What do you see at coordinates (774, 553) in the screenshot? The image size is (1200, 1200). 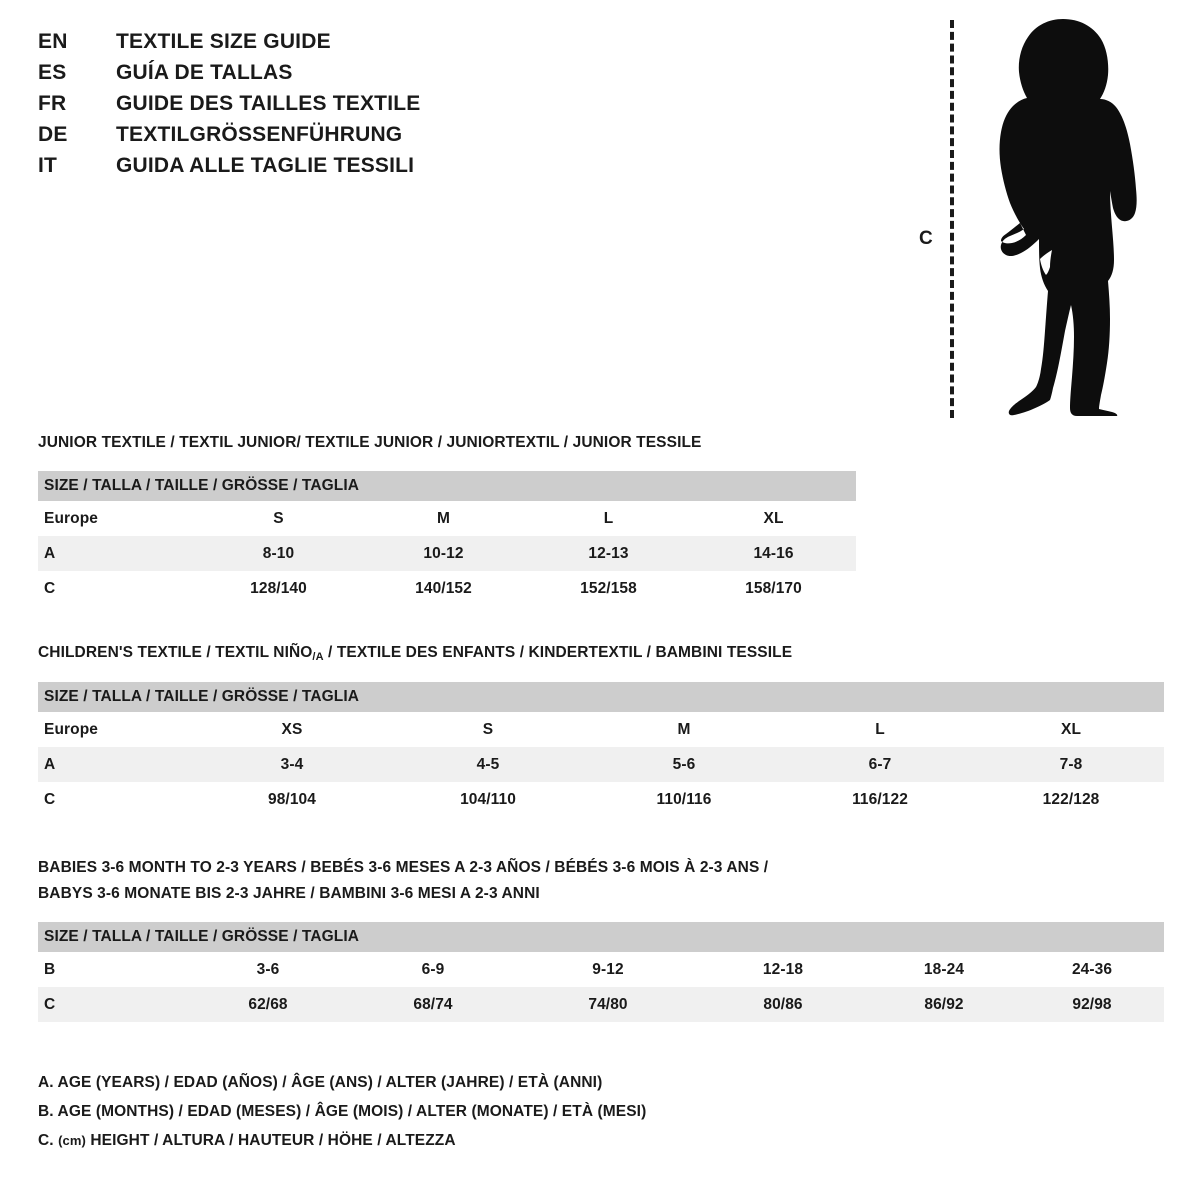 I see `table-cell: 14-16` at bounding box center [774, 553].